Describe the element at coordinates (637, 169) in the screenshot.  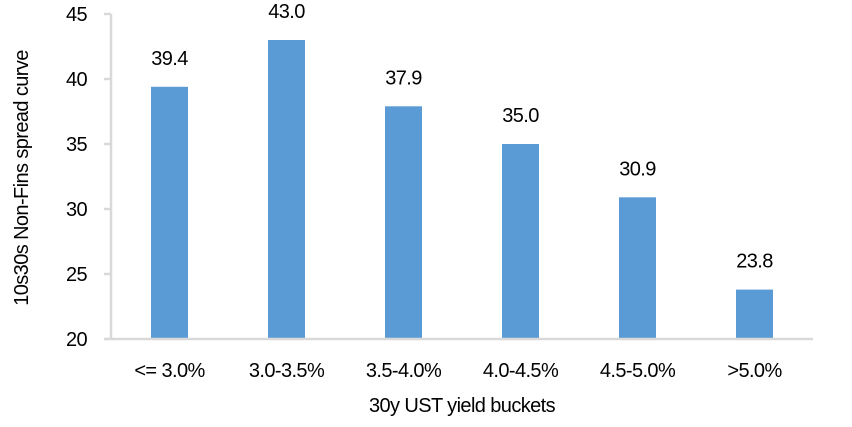
I see `data-label: 30.9` at that location.